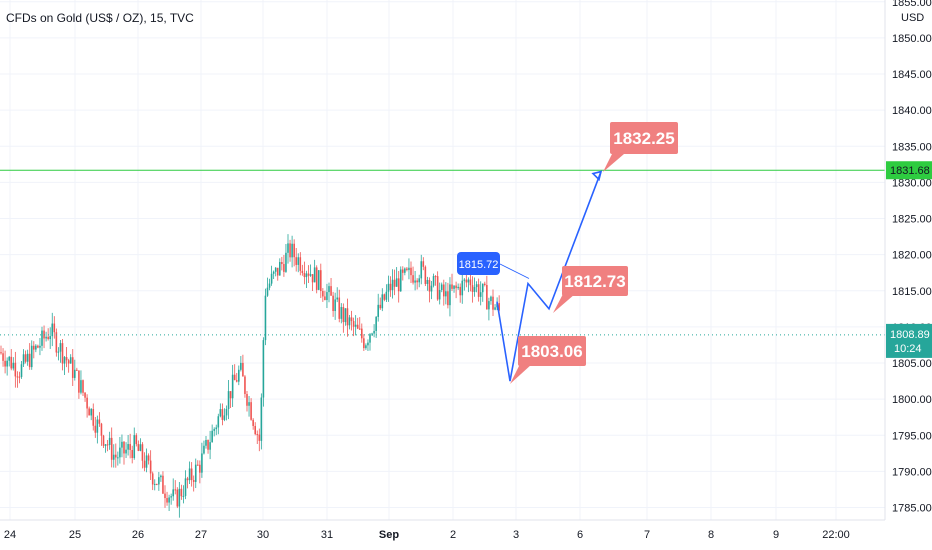 The image size is (932, 550). What do you see at coordinates (640, 147) in the screenshot?
I see `callout-label: 1832.25` at bounding box center [640, 147].